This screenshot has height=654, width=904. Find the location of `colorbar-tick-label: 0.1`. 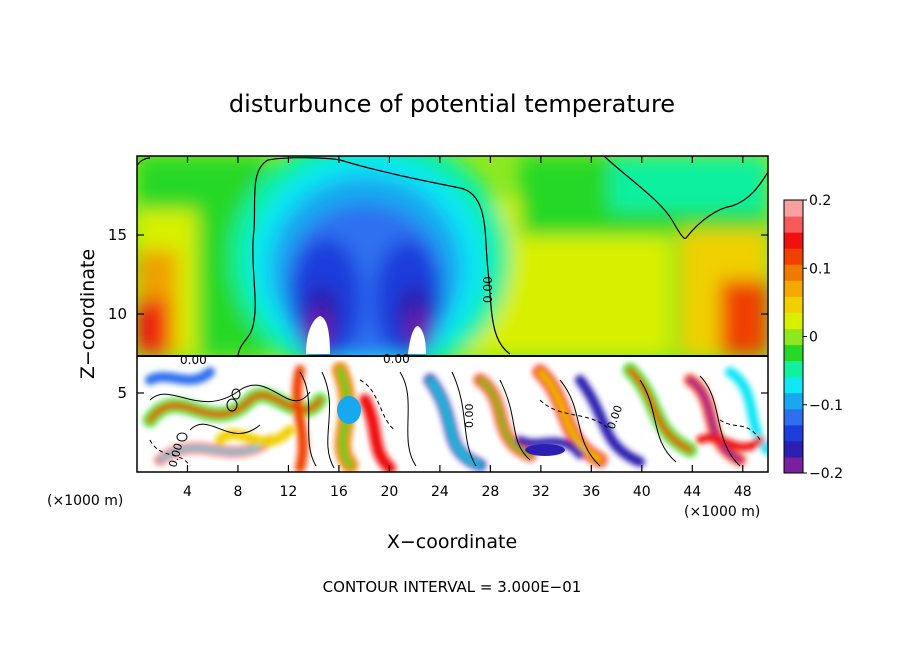

colorbar-tick-label: 0.1 is located at coordinates (820, 269).